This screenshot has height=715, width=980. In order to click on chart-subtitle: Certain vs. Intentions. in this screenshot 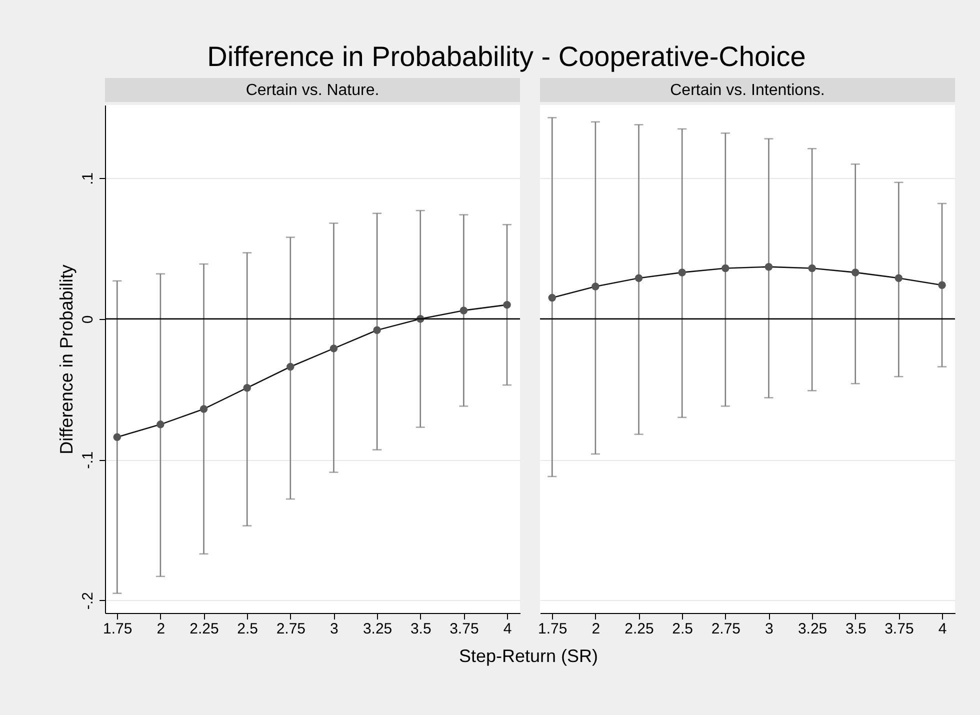, I will do `click(747, 90)`.